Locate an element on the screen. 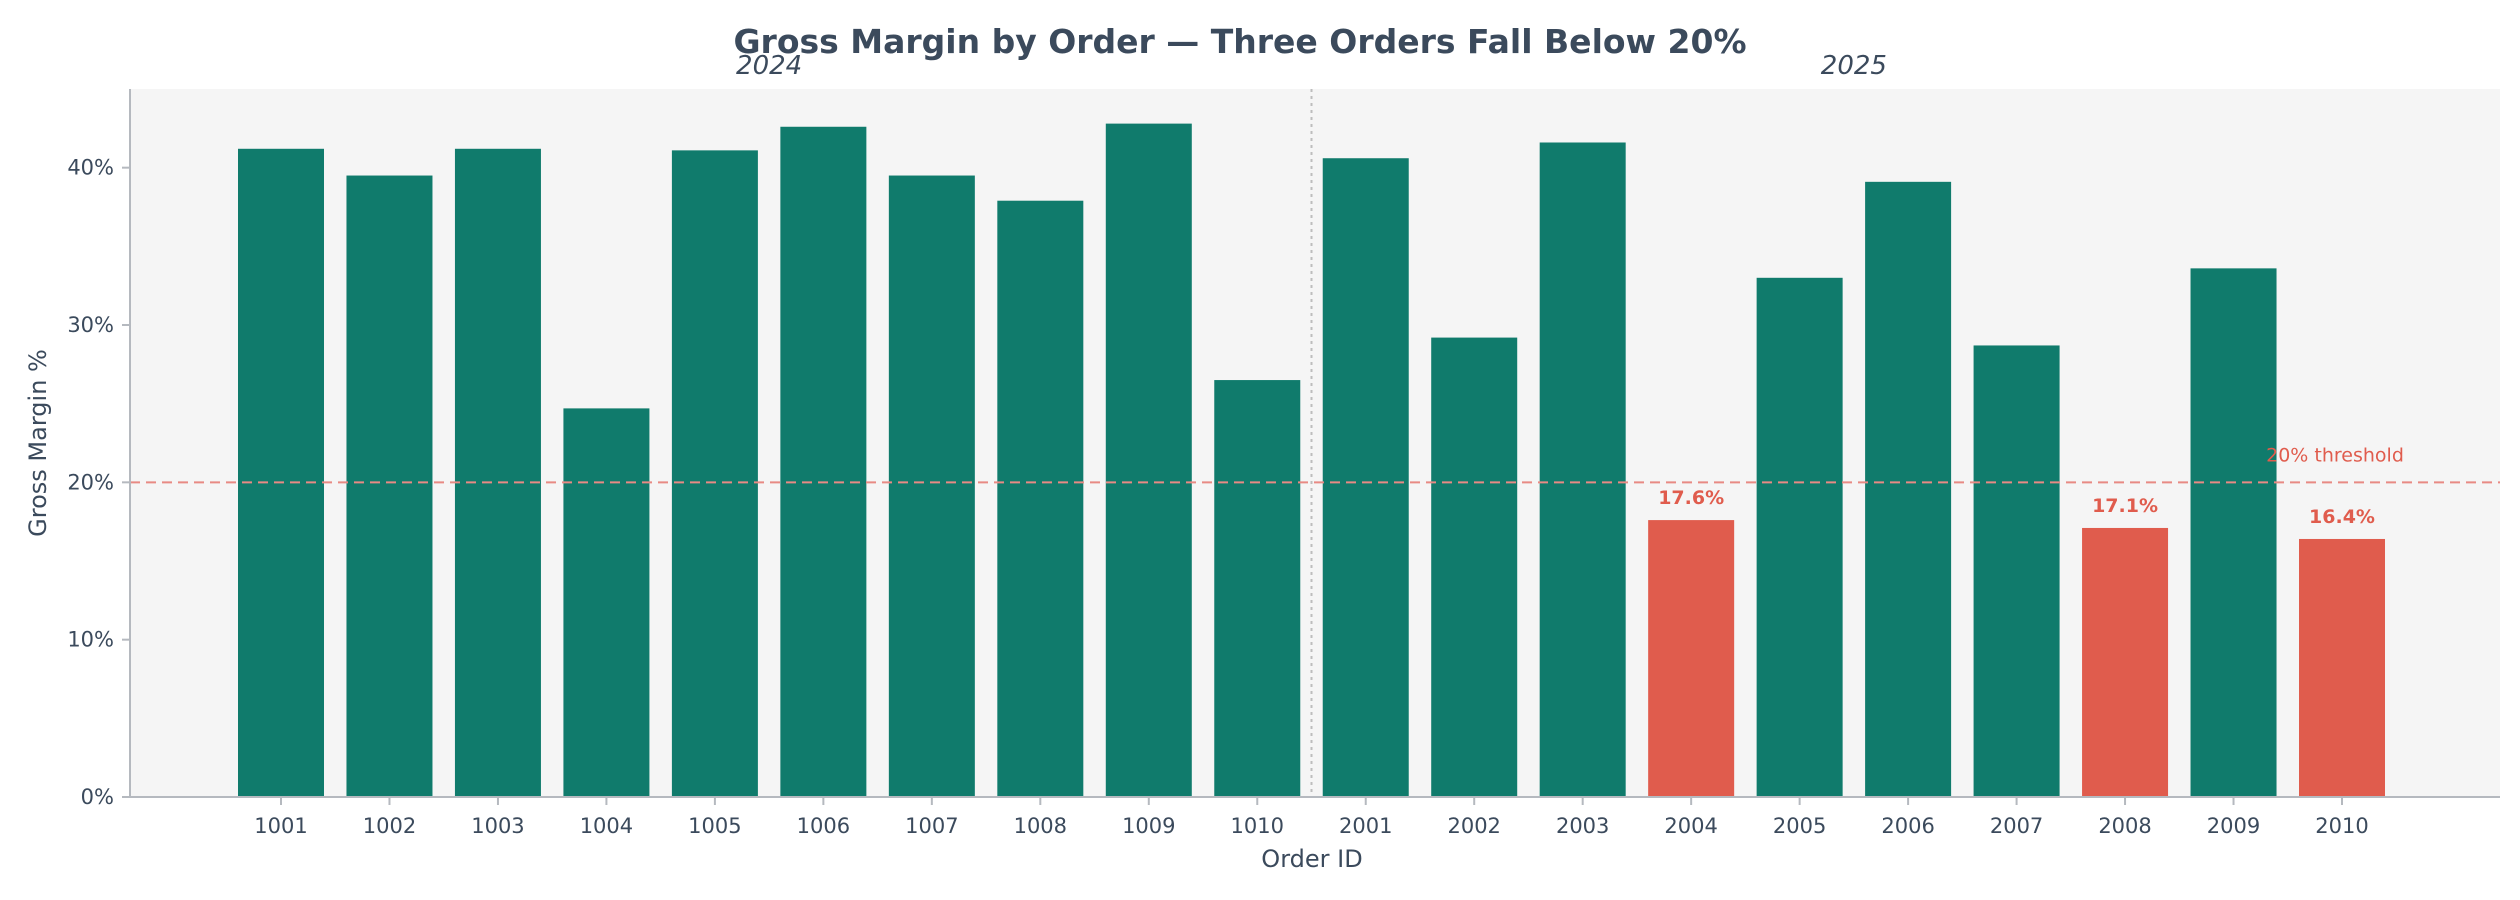 The height and width of the screenshot is (900, 2520). x-tick-label-1006: 1006 is located at coordinates (823, 826).